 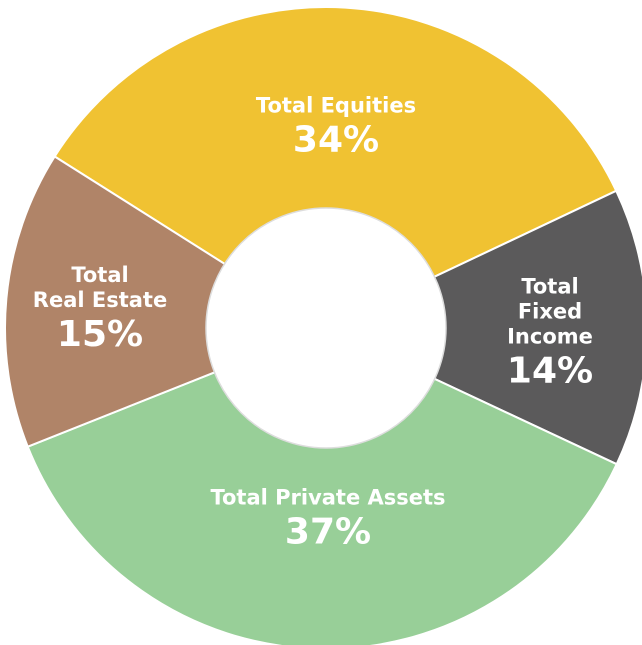 I want to click on donut-hole, so click(x=326, y=328).